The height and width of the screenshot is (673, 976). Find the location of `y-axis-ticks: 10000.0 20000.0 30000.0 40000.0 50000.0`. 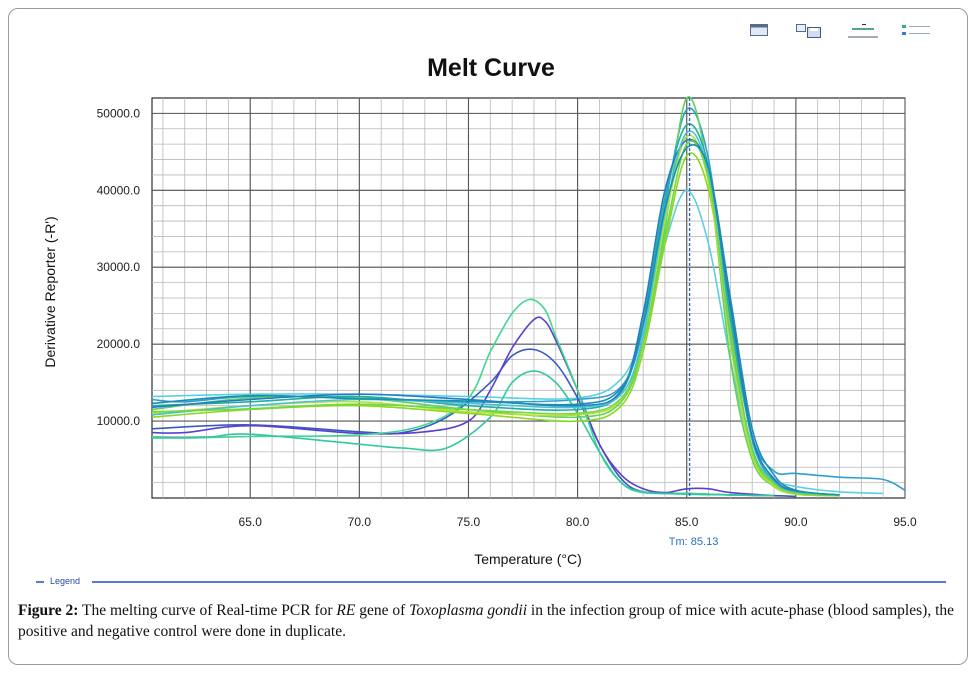

y-axis-ticks: 10000.0 20000.0 30000.0 40000.0 50000.0 is located at coordinates (119, 267).